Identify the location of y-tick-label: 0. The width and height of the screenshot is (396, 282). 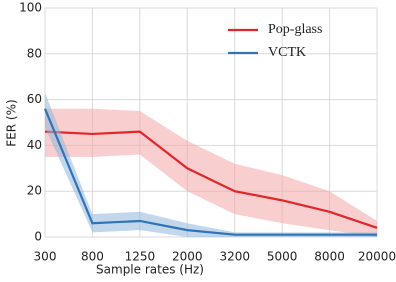
(38, 237).